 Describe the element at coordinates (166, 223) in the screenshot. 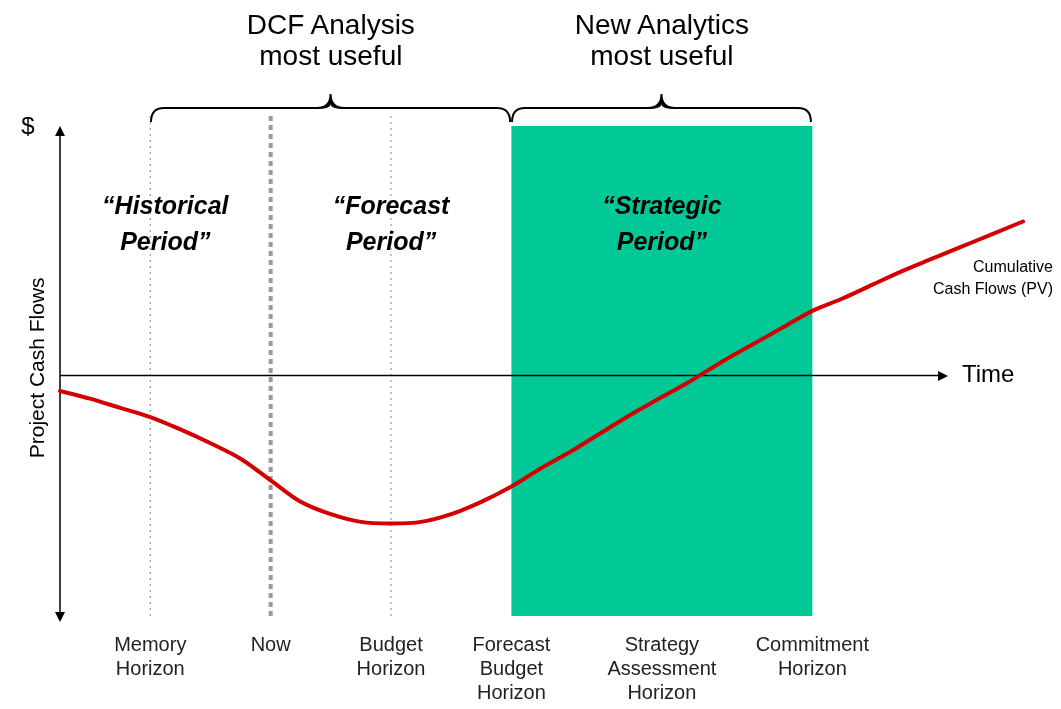

I see `annotation: “Historical Period”` at that location.